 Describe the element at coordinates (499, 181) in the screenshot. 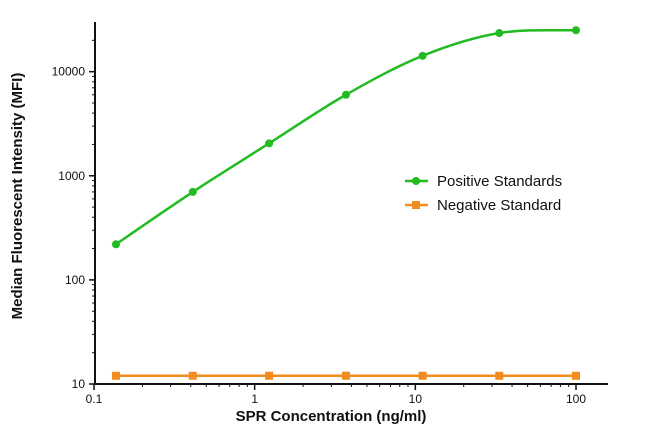

I see `legend-label-positive: Positive Standards` at that location.